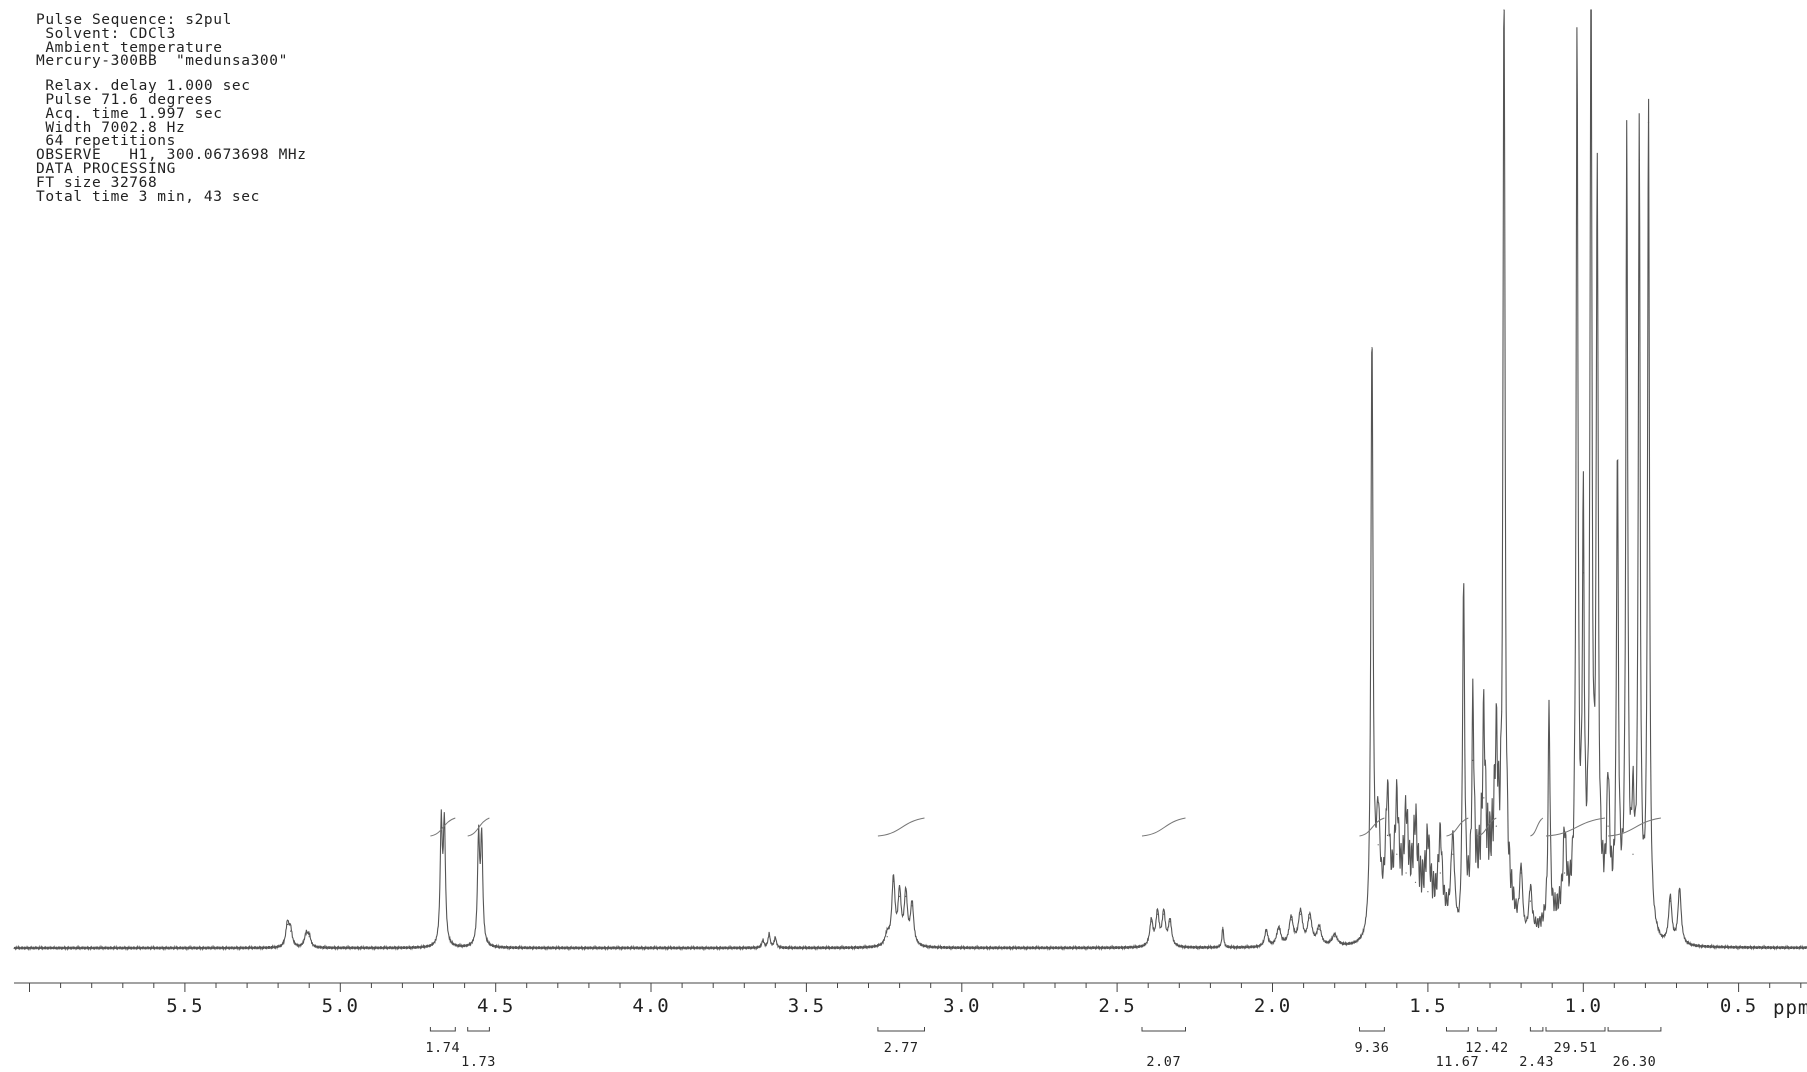  I want to click on integral-value: 2.77, so click(901, 1048).